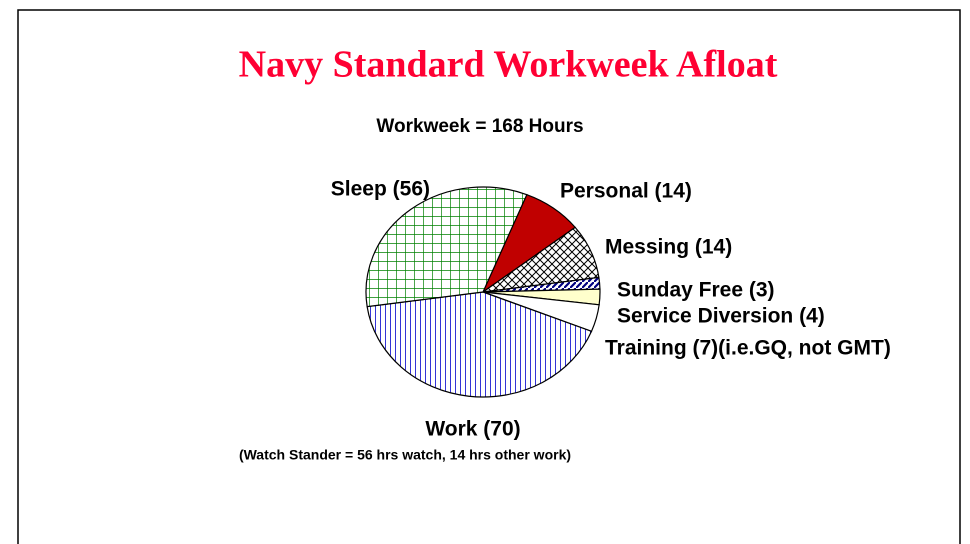 Image resolution: width=970 pixels, height=544 pixels. Describe the element at coordinates (748, 348) in the screenshot. I see `slice-label: Training (7)(i.e.GQ, not GMT)` at that location.